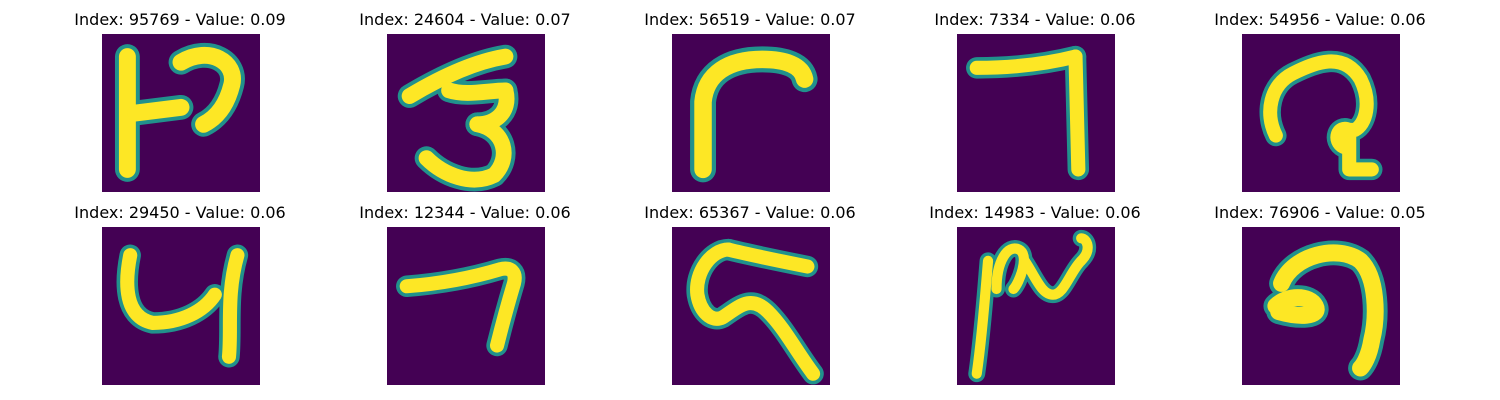  I want to click on digit-panel-6: Index: 29450 - Value: 0.06, so click(180, 294).